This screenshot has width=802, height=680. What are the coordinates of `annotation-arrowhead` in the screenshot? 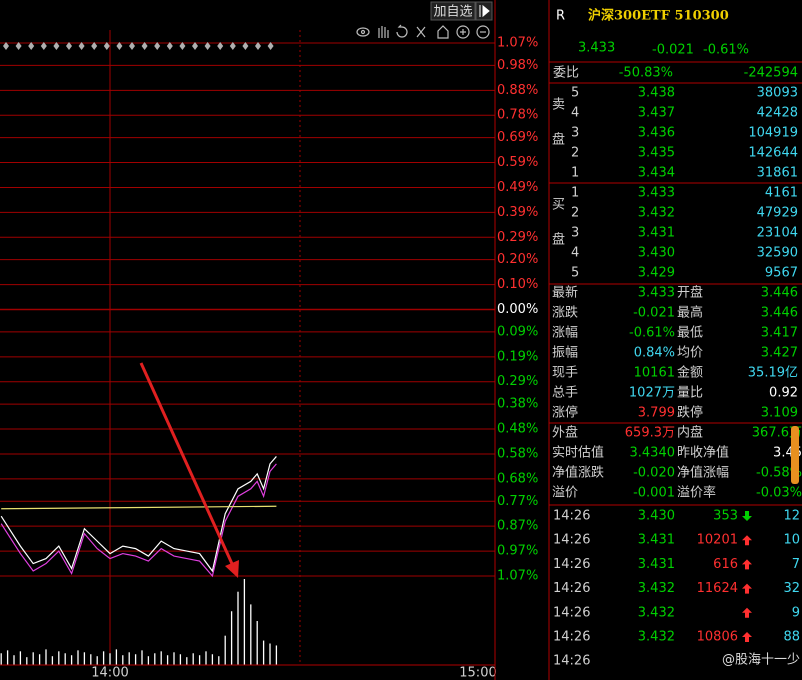 It's located at (232, 569).